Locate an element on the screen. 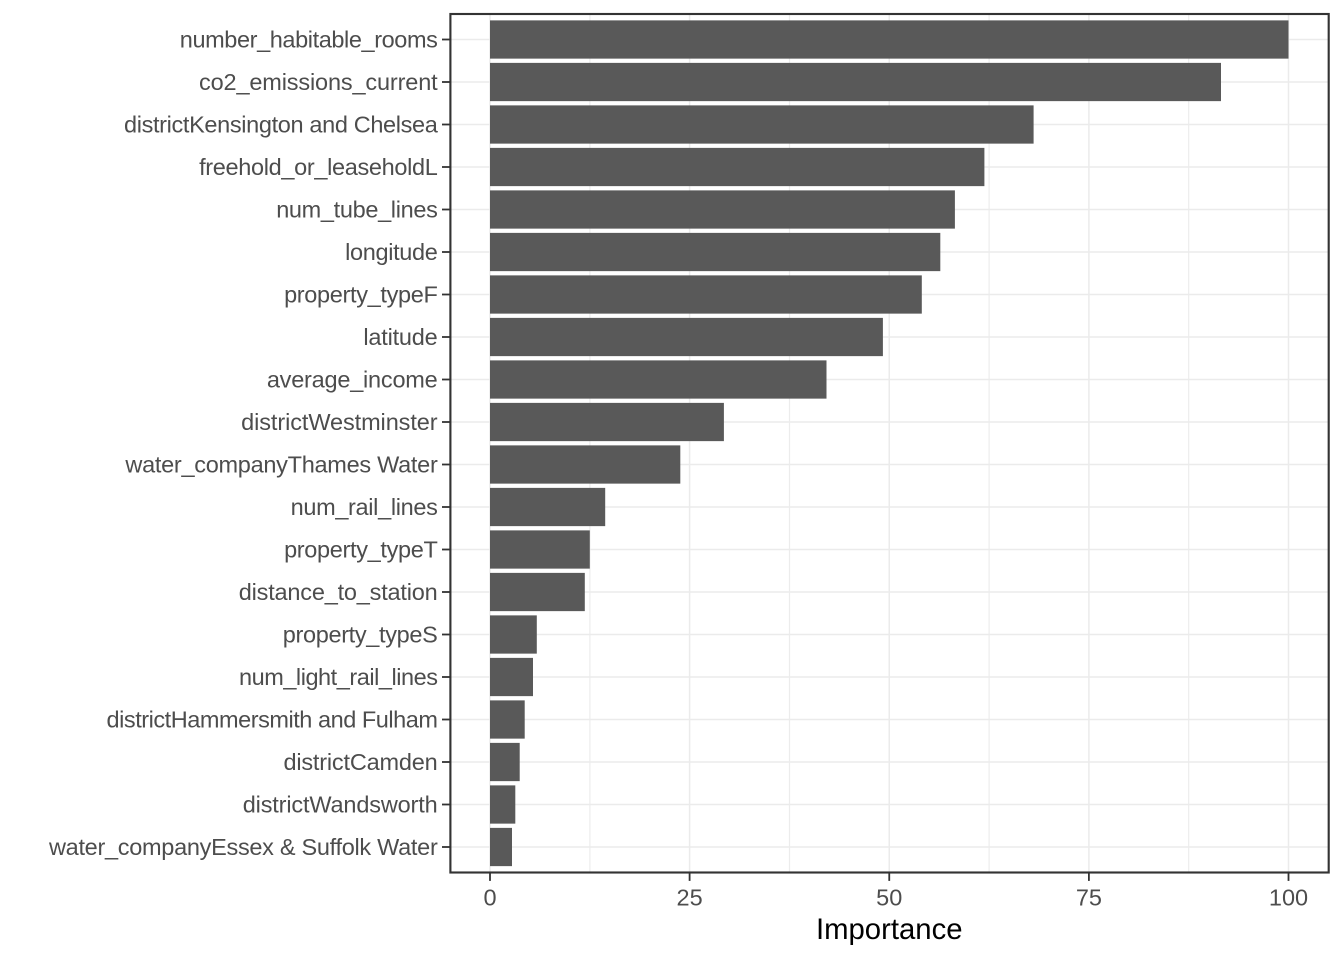 The width and height of the screenshot is (1344, 960). svg-text: num_rail_lines is located at coordinates (364, 507).